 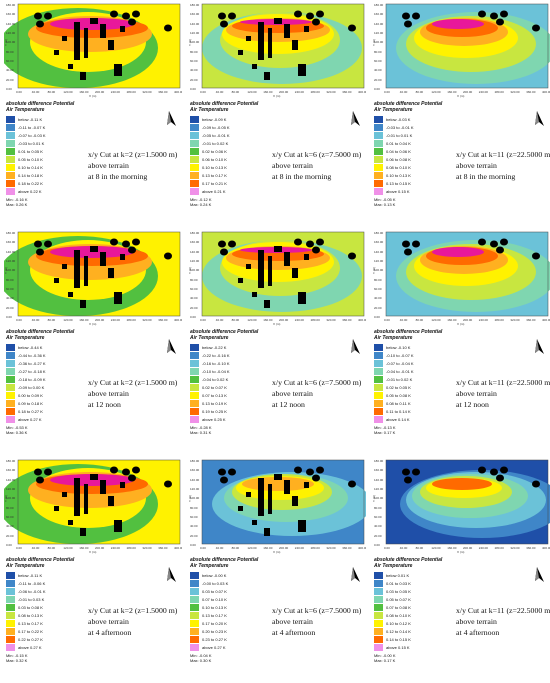 What do you see at coordinates (43, 159) in the screenshot?
I see `legend-entry: 0.05 to 0.10 K` at bounding box center [43, 159].